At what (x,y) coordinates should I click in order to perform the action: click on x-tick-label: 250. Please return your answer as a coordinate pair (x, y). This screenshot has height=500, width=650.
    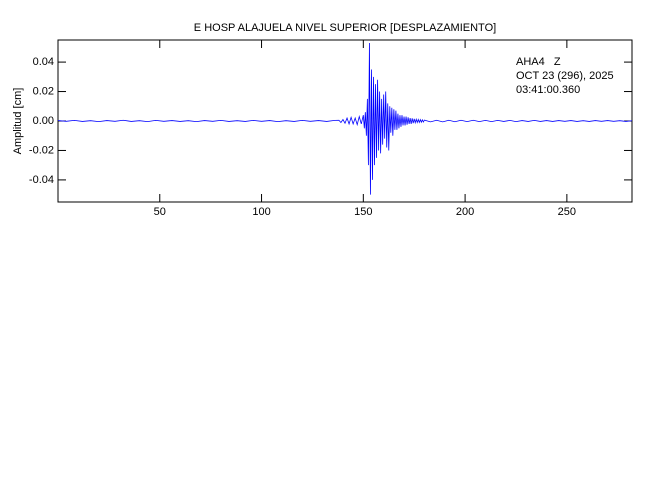
    Looking at the image, I should click on (567, 212).